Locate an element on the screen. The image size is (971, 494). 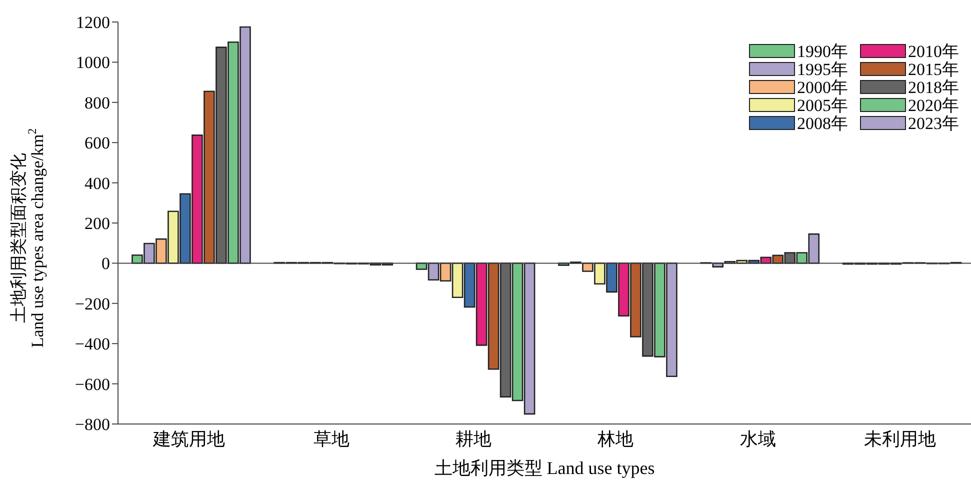
legend-label: 1995年 is located at coordinates (822, 69).